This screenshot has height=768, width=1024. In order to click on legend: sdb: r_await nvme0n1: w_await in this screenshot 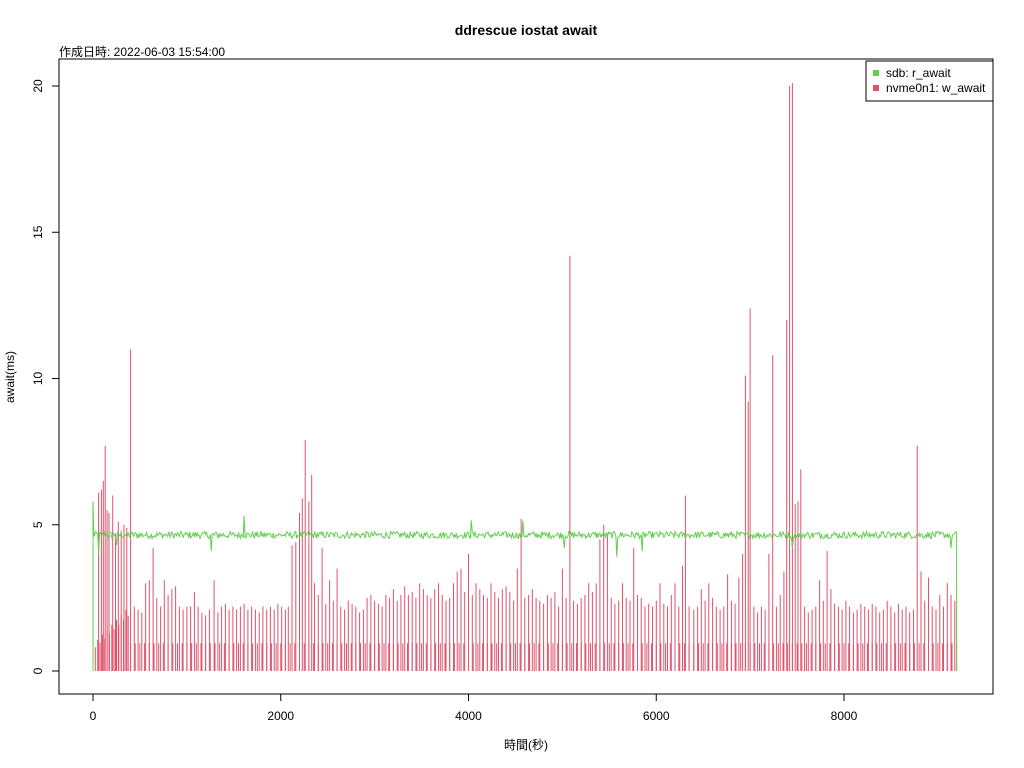, I will do `click(929, 81)`.